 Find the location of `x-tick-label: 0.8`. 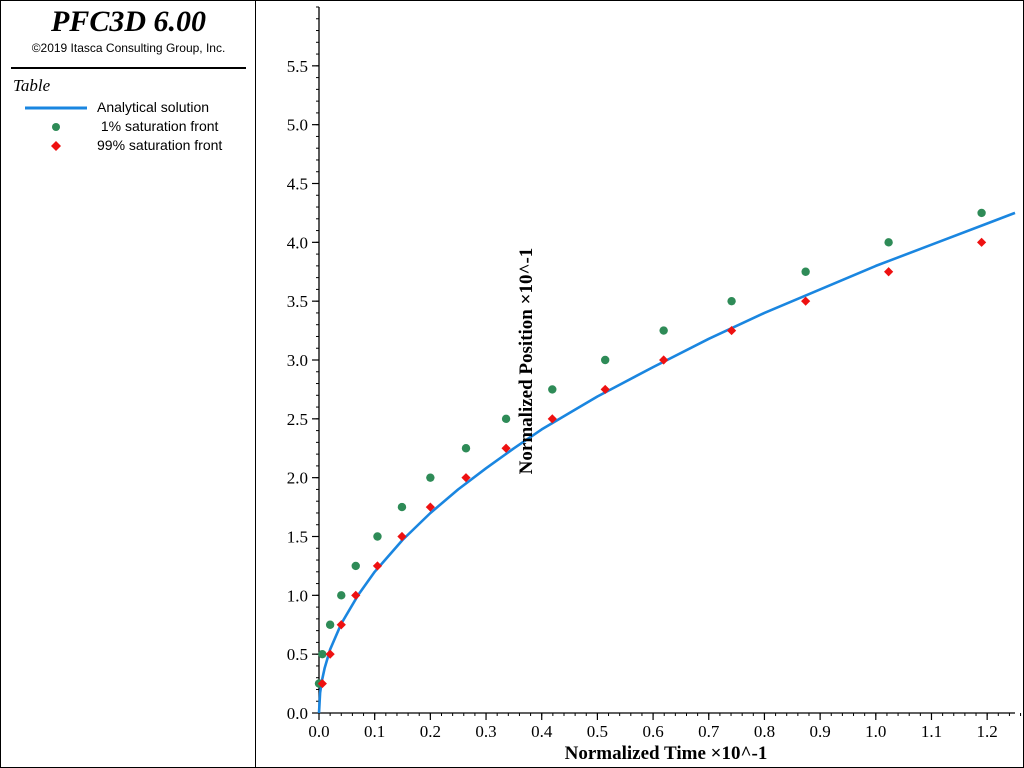

x-tick-label: 0.8 is located at coordinates (764, 731).